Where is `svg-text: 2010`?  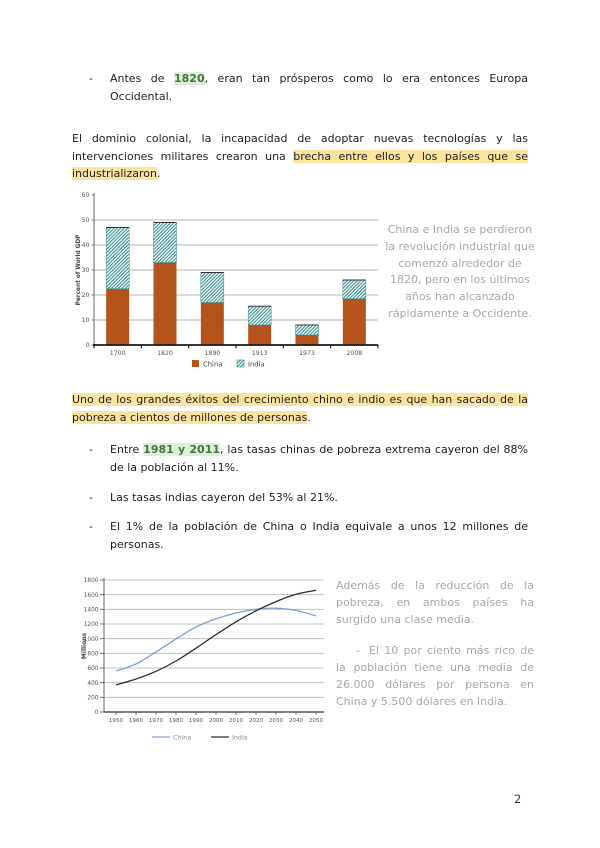 svg-text: 2010 is located at coordinates (236, 721).